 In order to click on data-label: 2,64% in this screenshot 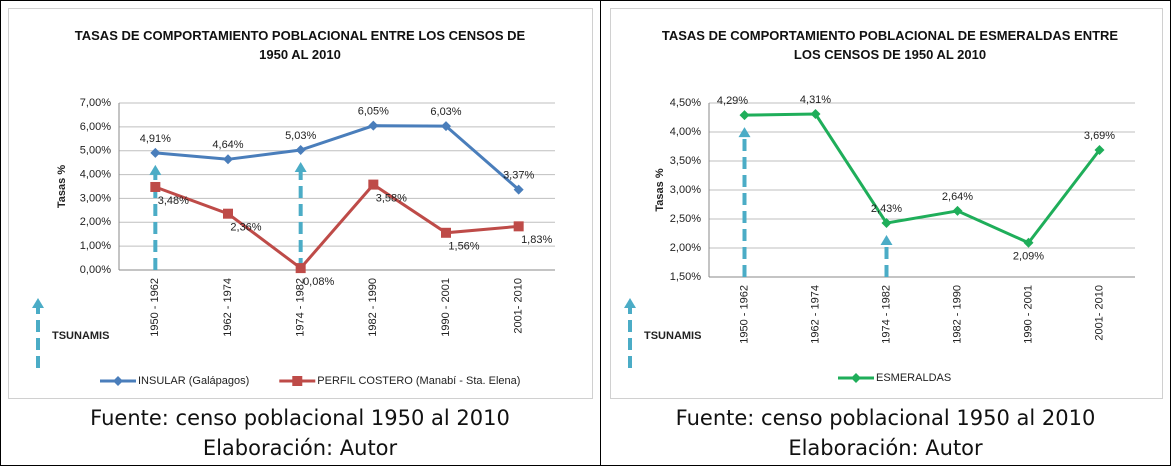, I will do `click(957, 197)`.